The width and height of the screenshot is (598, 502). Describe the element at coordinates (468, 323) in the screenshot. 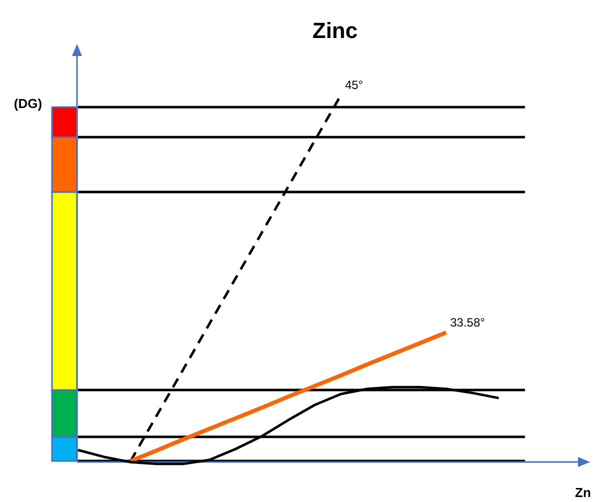

I see `annotation: 33.58°` at that location.